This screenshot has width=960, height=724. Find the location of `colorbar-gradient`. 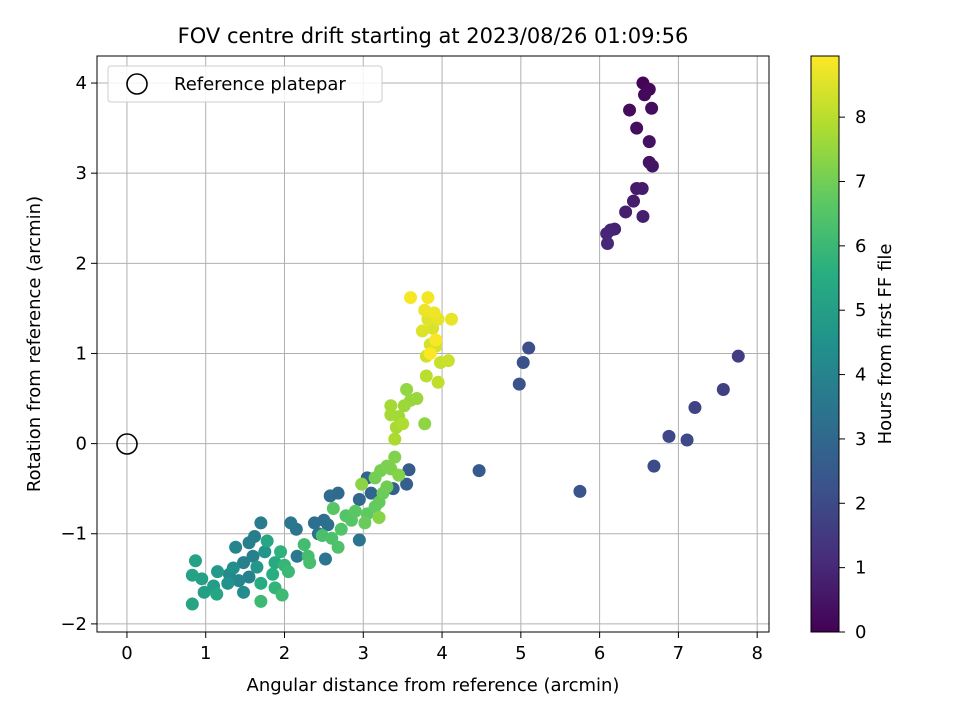

colorbar-gradient is located at coordinates (825, 344).